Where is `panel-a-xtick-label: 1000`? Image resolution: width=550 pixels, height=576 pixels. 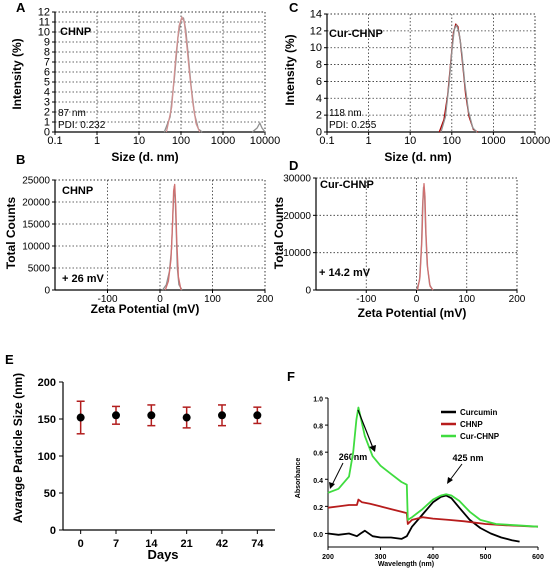
panel-a-xtick-label: 1000 is located at coordinates (223, 141).